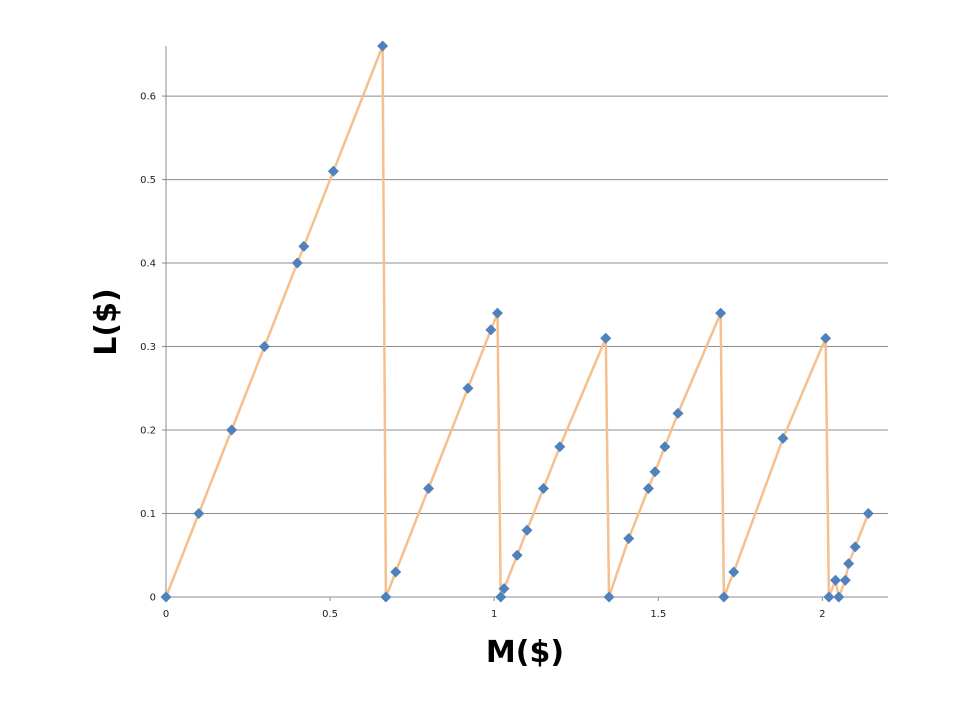 The image size is (960, 720). What do you see at coordinates (106, 321) in the screenshot?
I see `y-axis-title: L($)` at bounding box center [106, 321].